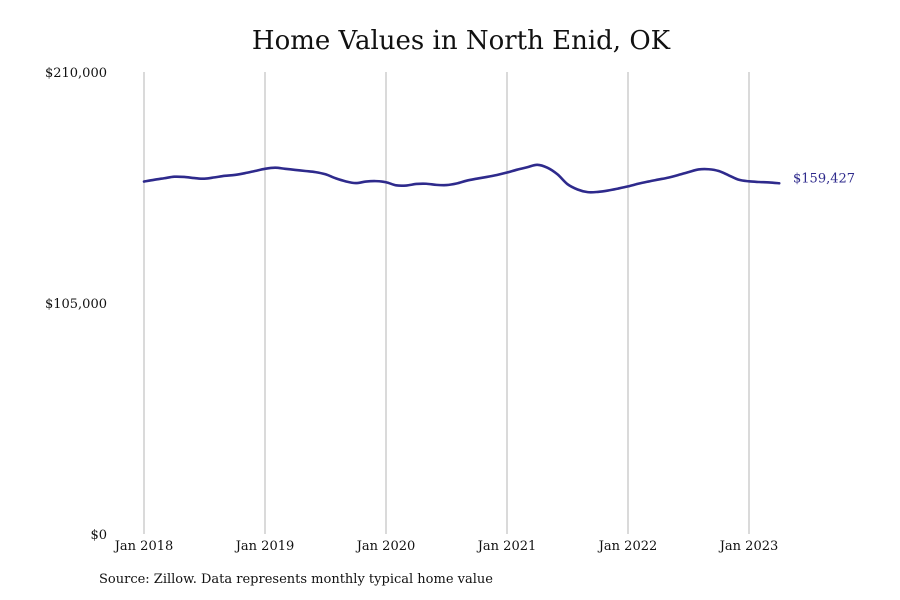  I want to click on x-tick-label: Jan 2018, so click(143, 546).